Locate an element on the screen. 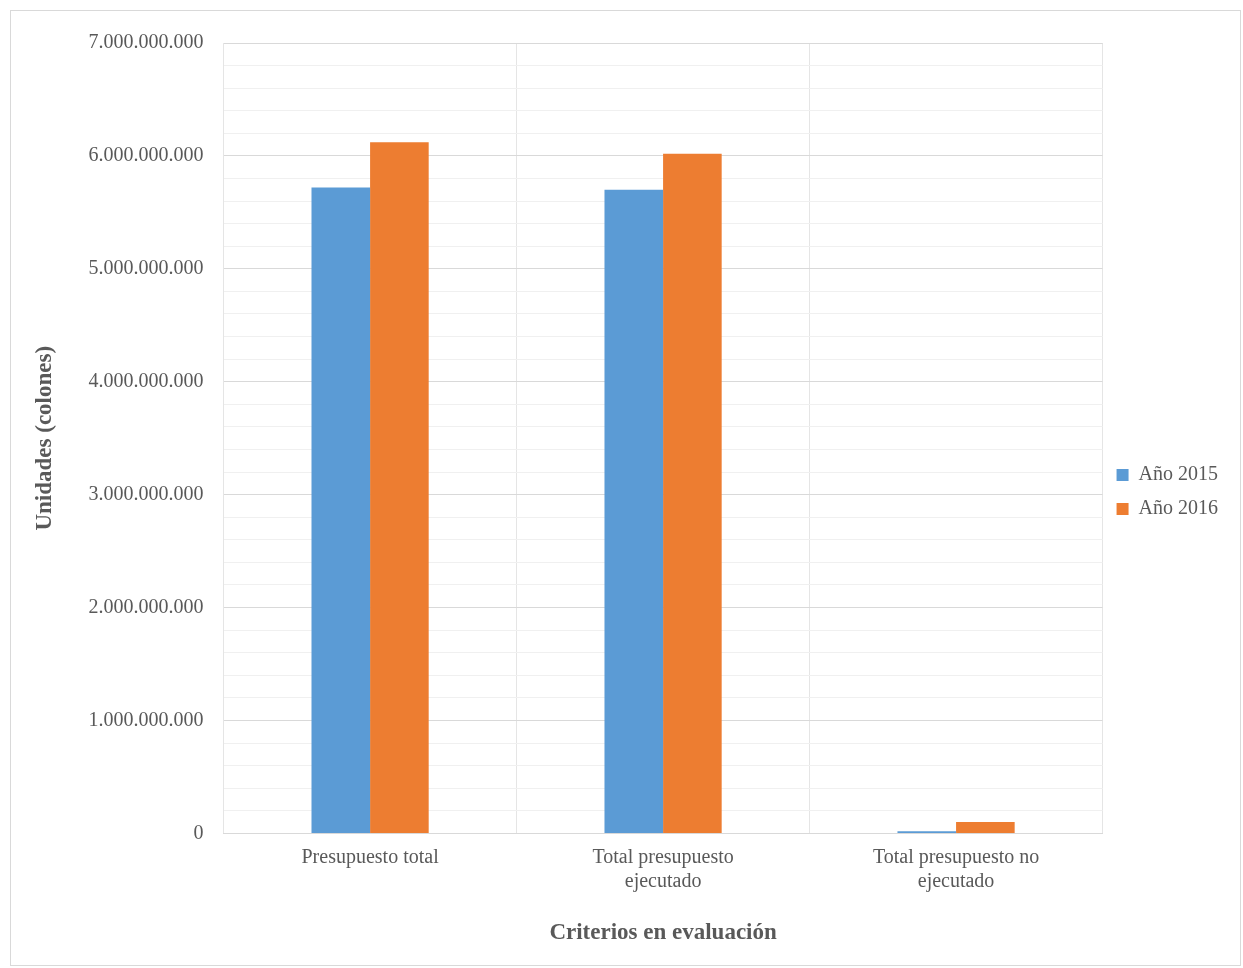 The image size is (1243, 968). y-tick-label: 6.000.000.000 is located at coordinates (146, 154).